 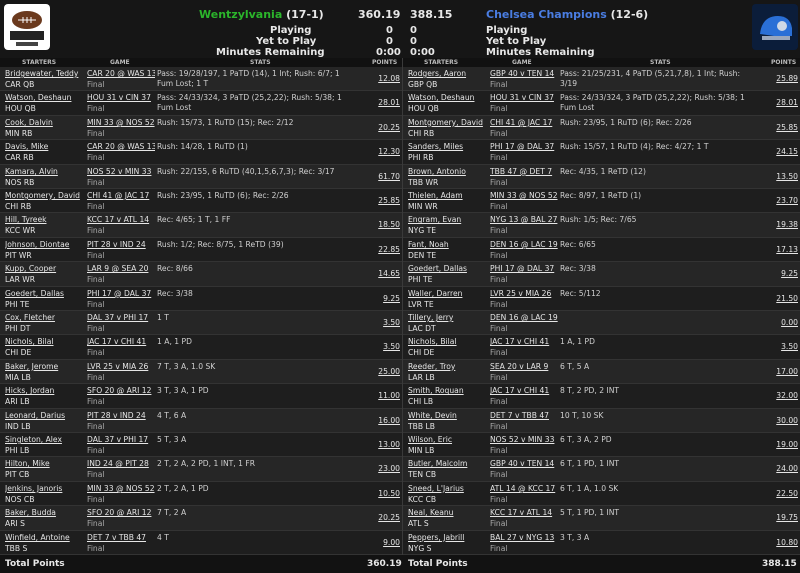 What do you see at coordinates (389, 469) in the screenshot?
I see `left-player-points: 23.00` at bounding box center [389, 469].